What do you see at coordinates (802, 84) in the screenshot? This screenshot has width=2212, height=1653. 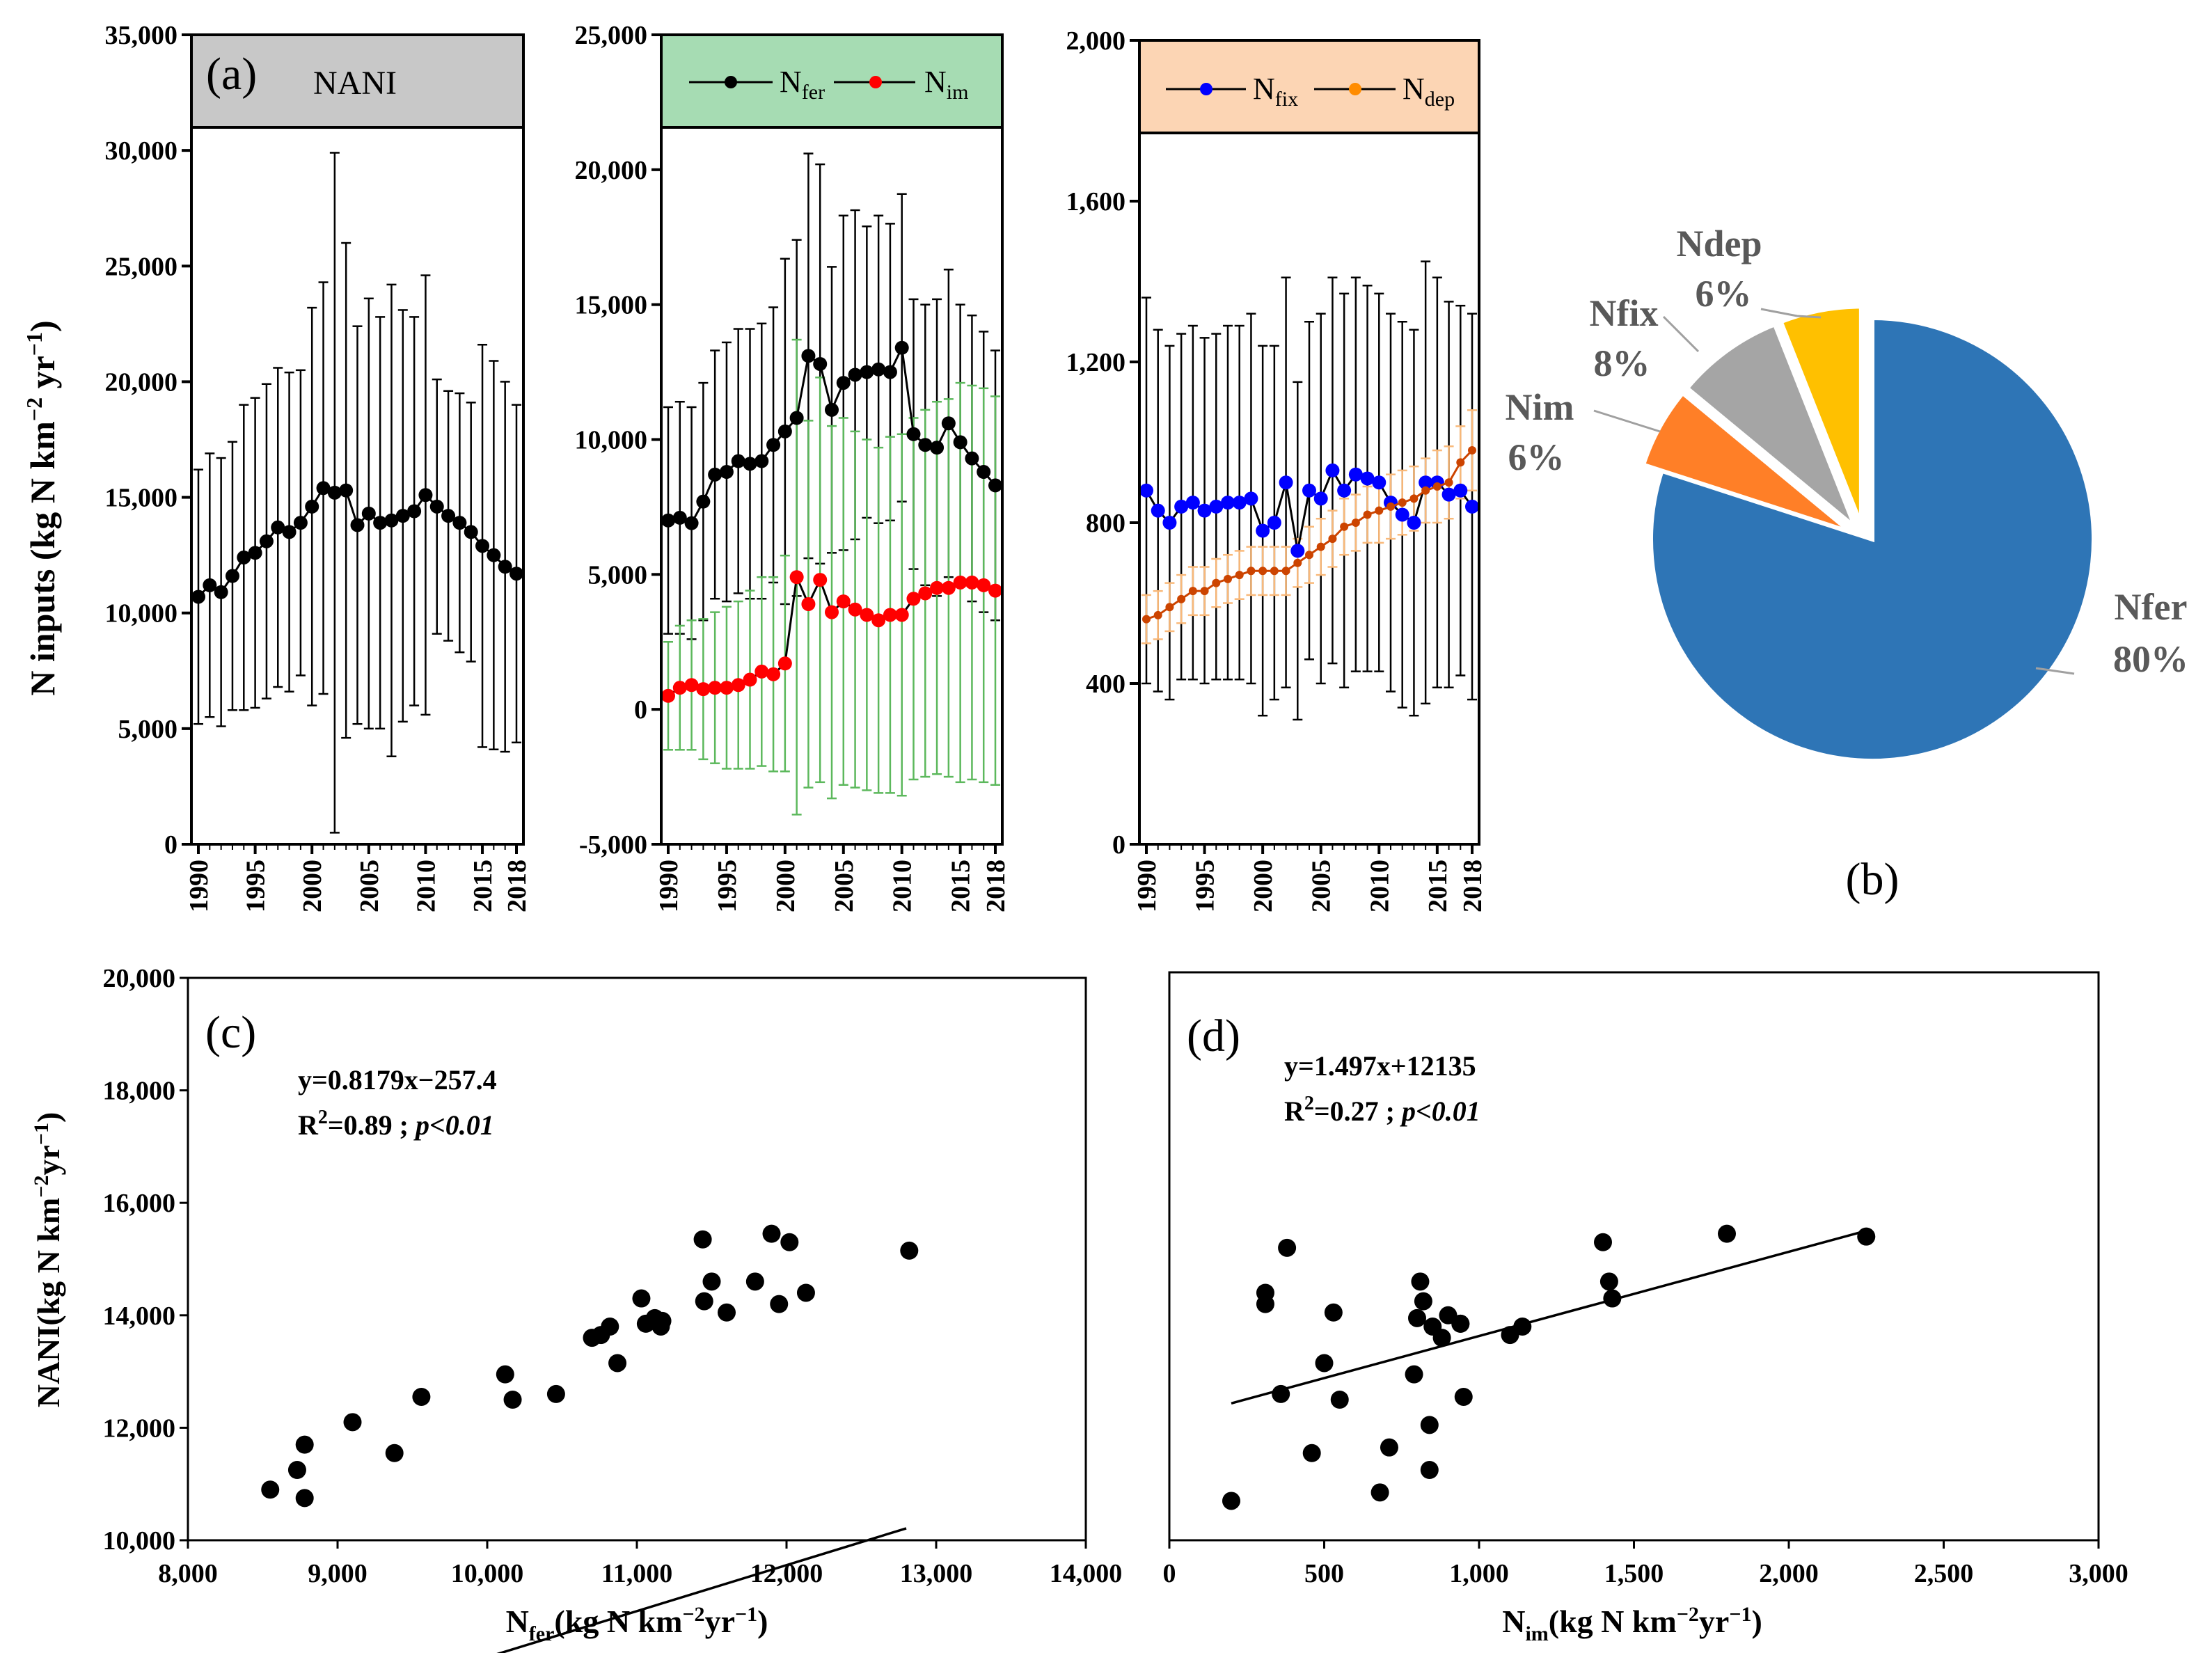 I see `legend-nfer-label: Nfer` at bounding box center [802, 84].